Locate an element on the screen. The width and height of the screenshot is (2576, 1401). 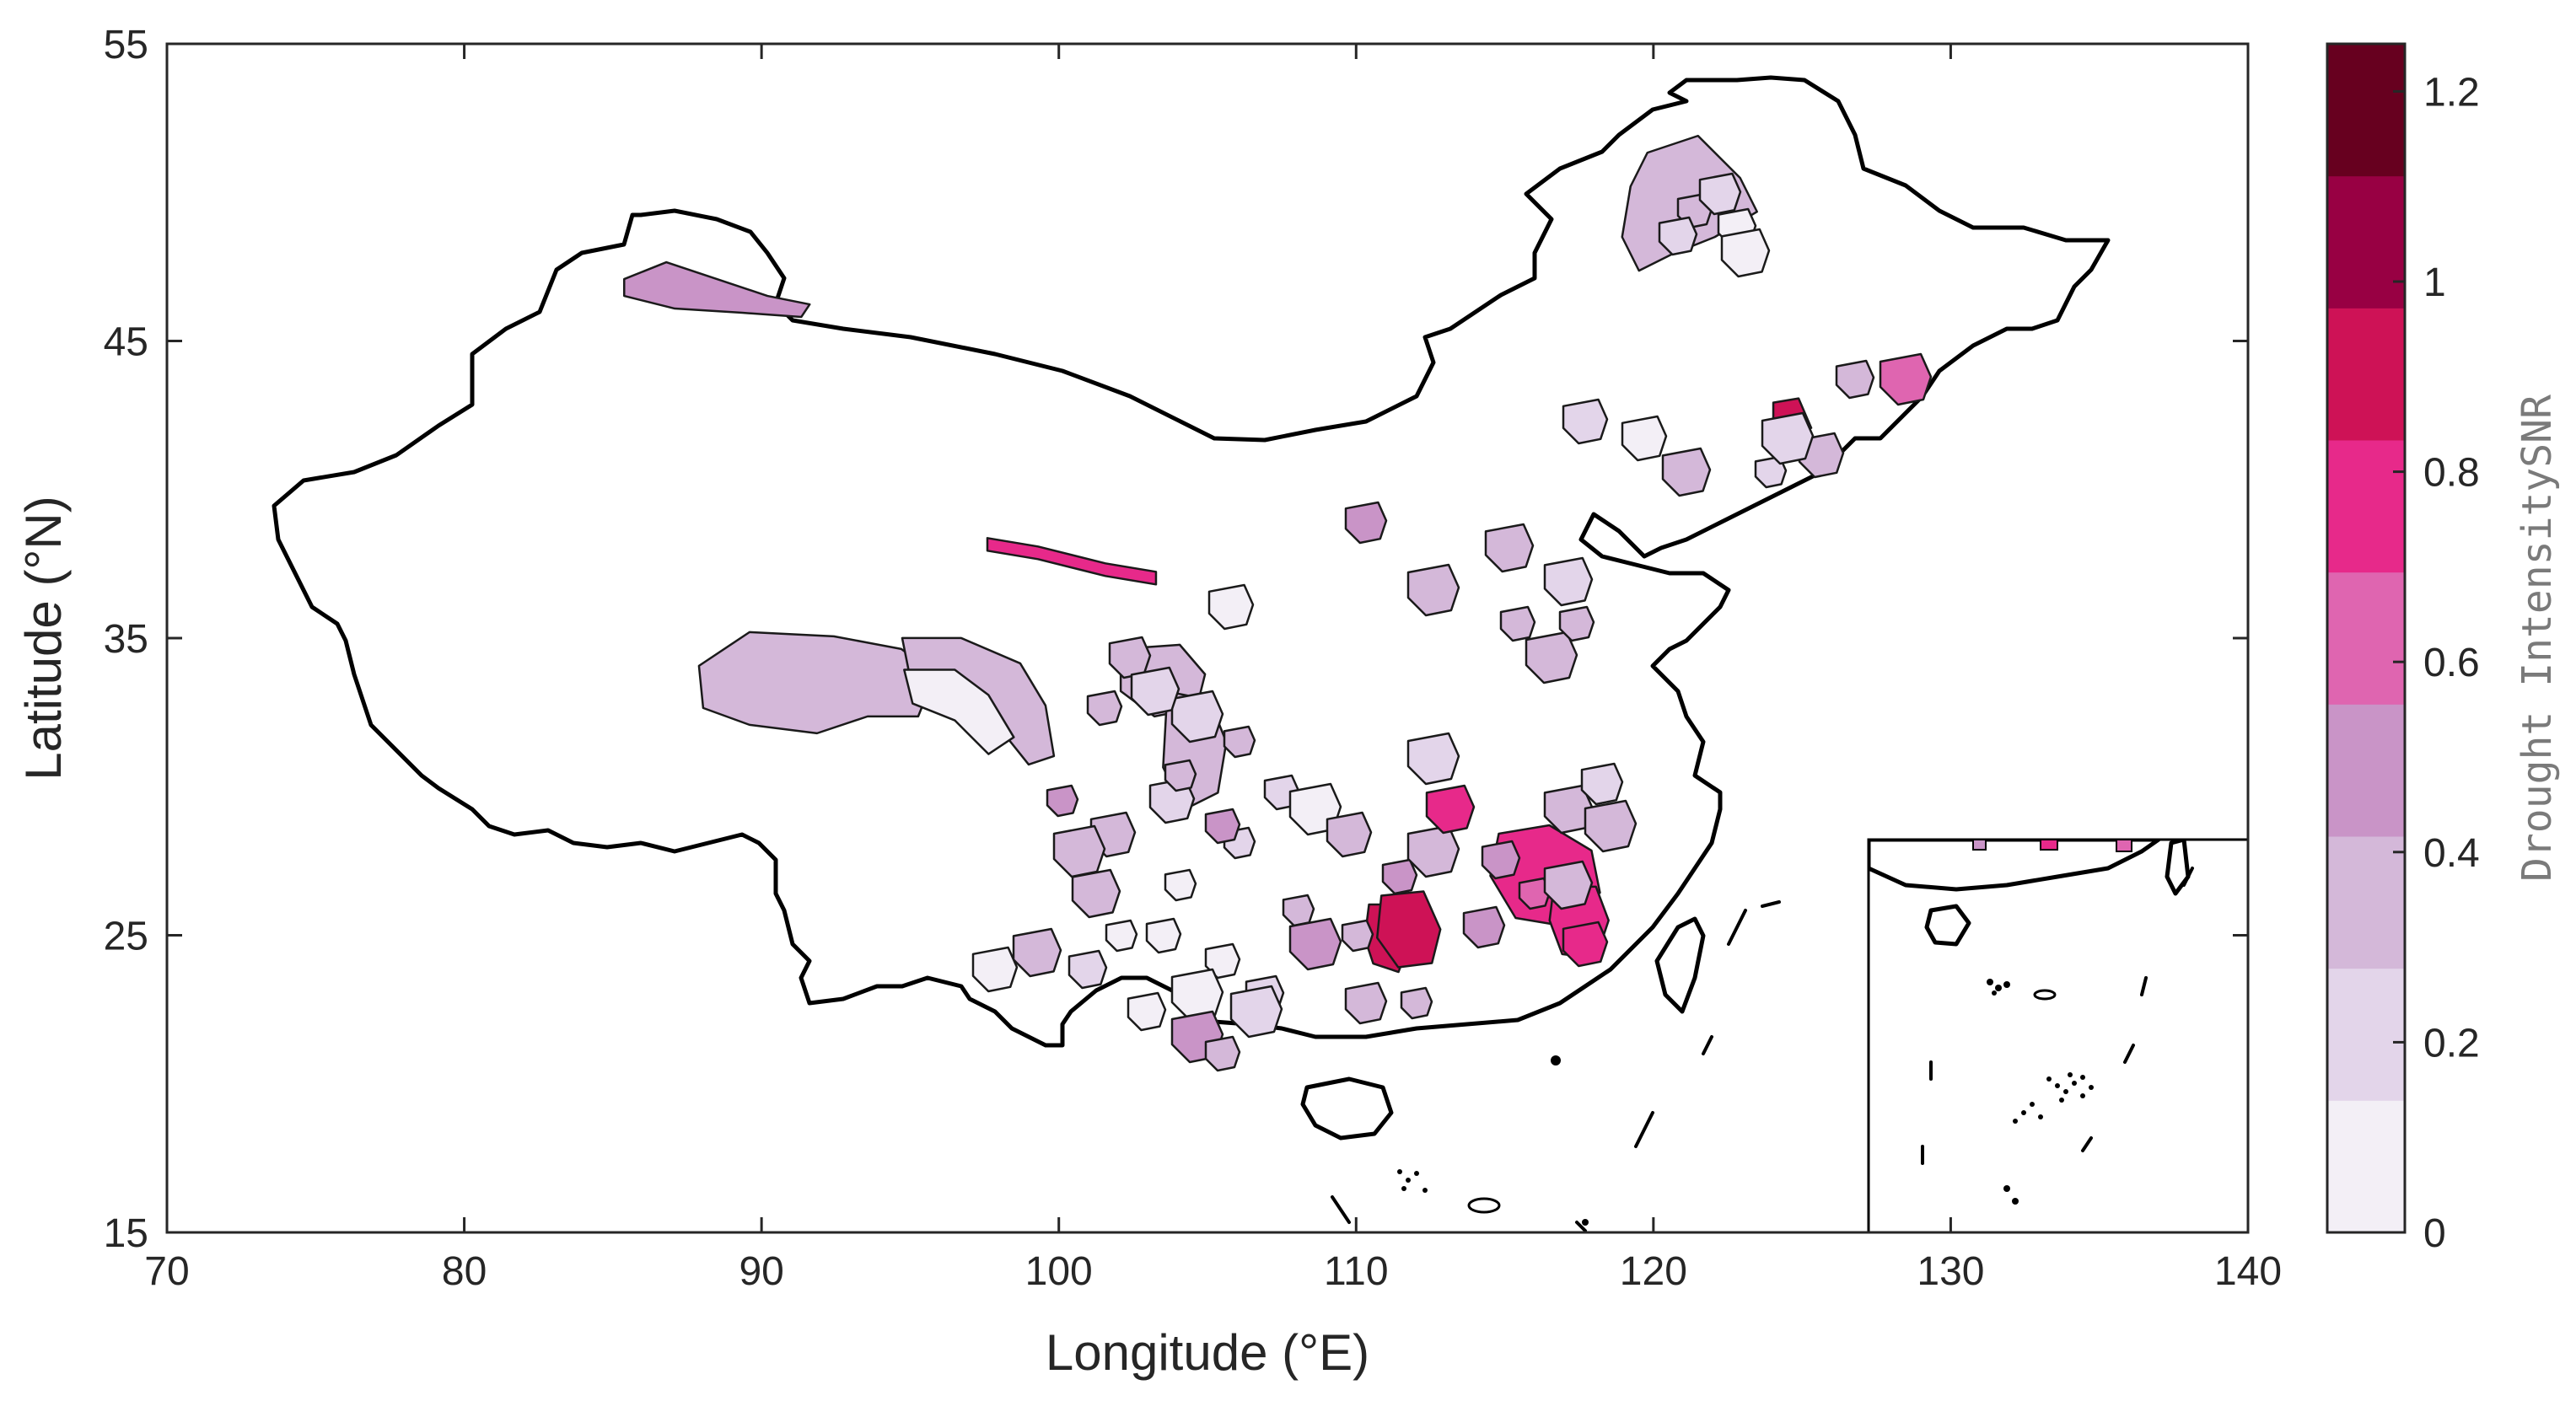
hainan-island is located at coordinates (1347, 1108).